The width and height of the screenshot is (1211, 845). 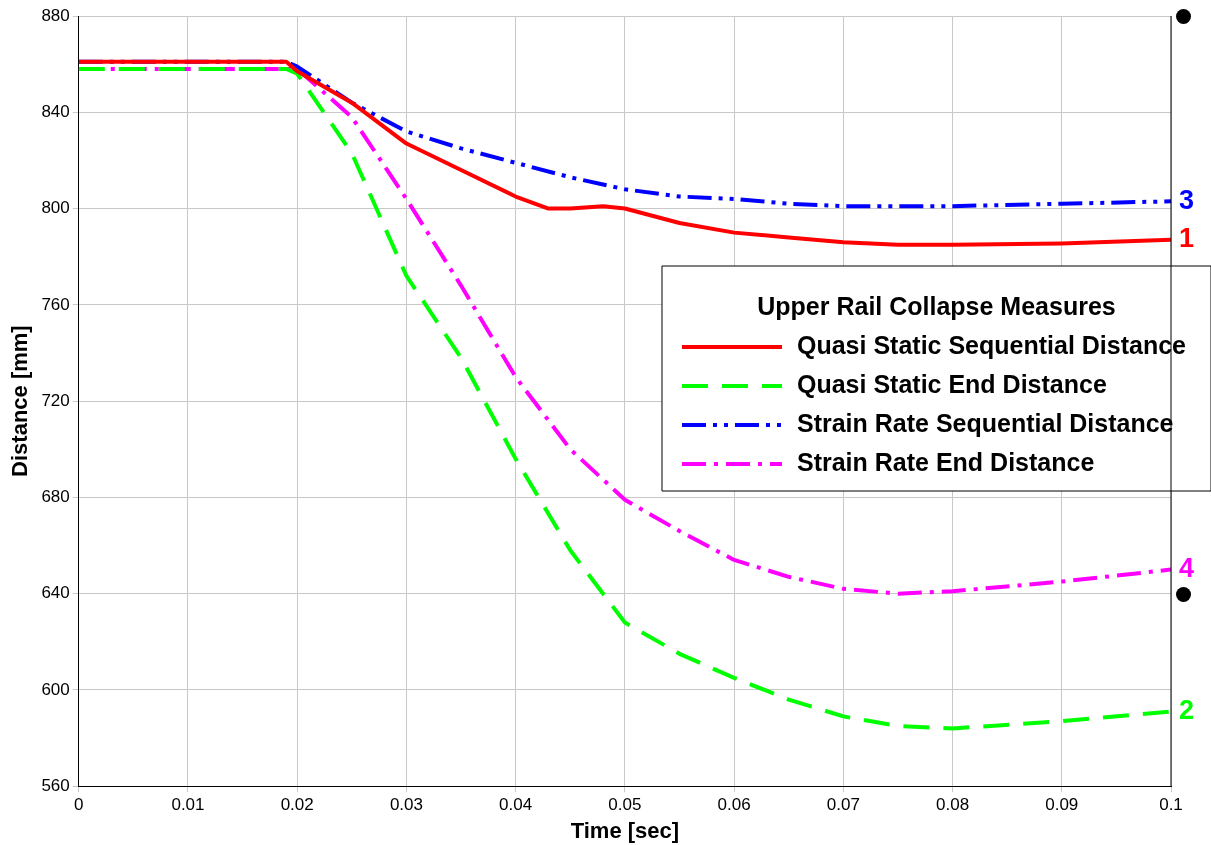 What do you see at coordinates (55, 593) in the screenshot?
I see `y-tick-label: 640` at bounding box center [55, 593].